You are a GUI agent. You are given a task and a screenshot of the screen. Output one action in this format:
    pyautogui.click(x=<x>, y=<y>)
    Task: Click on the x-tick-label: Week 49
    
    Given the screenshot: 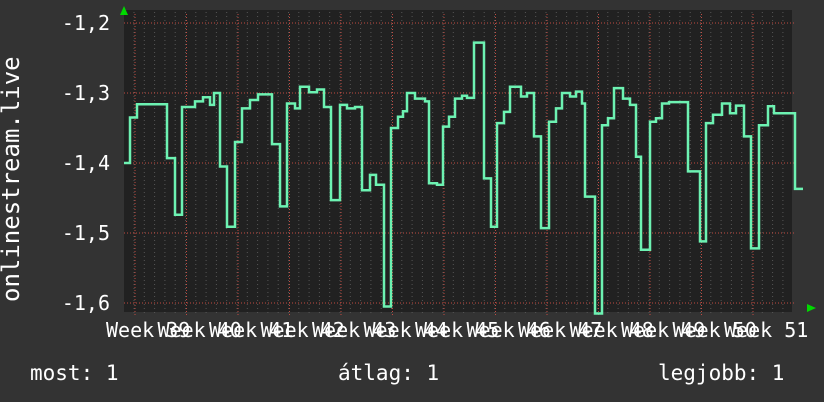 What is the action you would take?
    pyautogui.click(x=663, y=330)
    